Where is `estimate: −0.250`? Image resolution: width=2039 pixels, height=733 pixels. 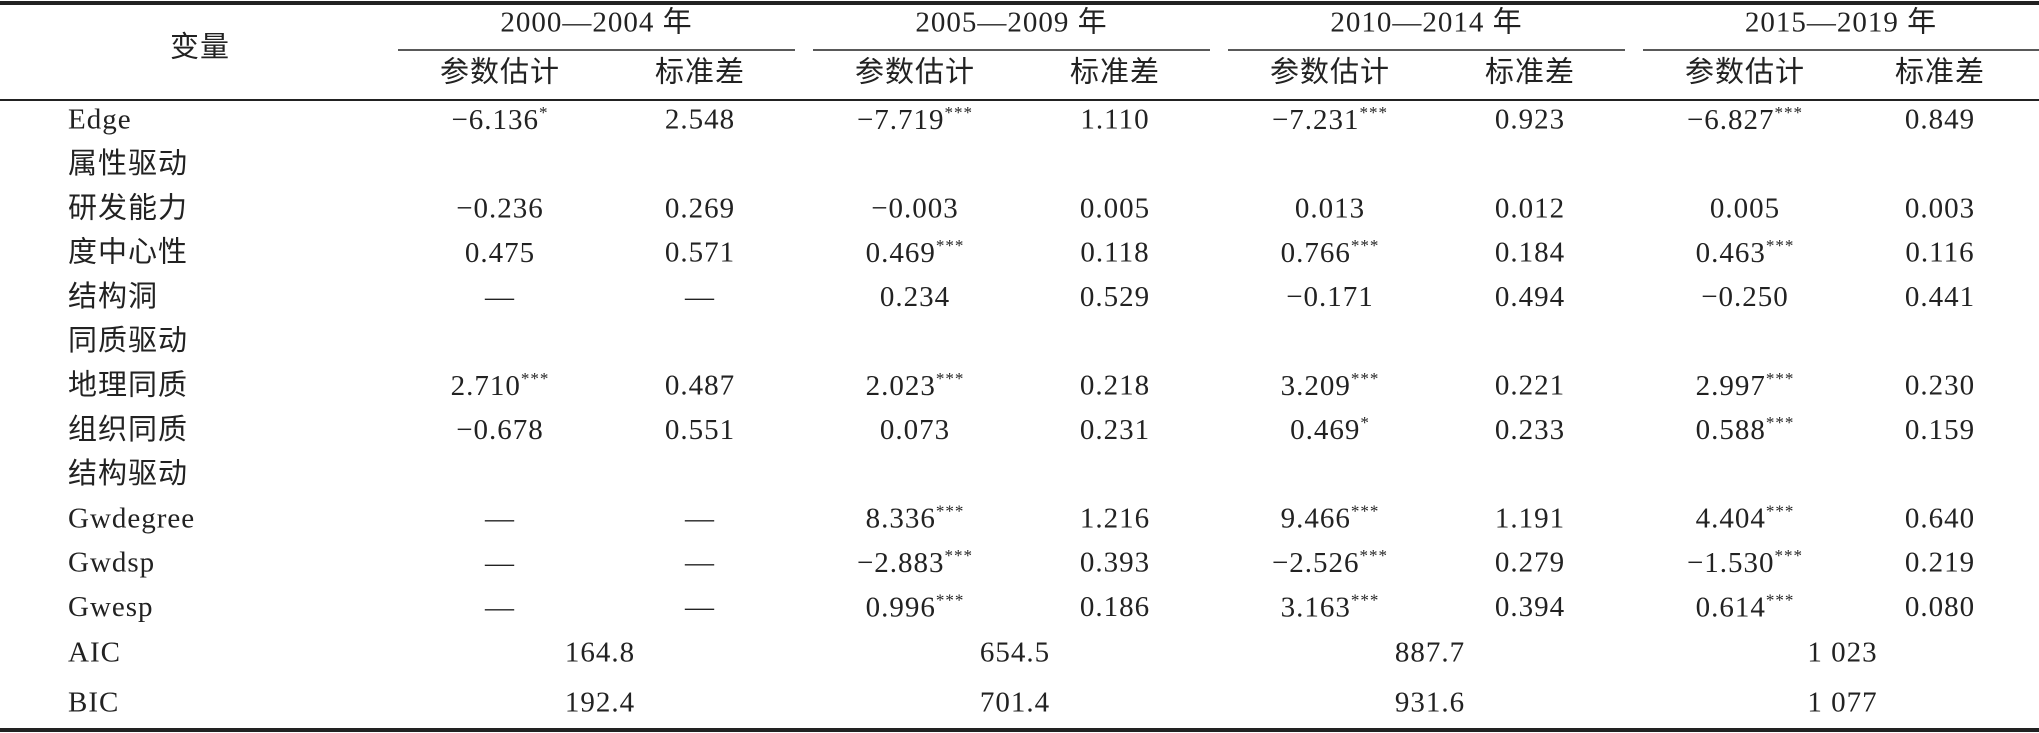
estimate: −0.250 is located at coordinates (1745, 297).